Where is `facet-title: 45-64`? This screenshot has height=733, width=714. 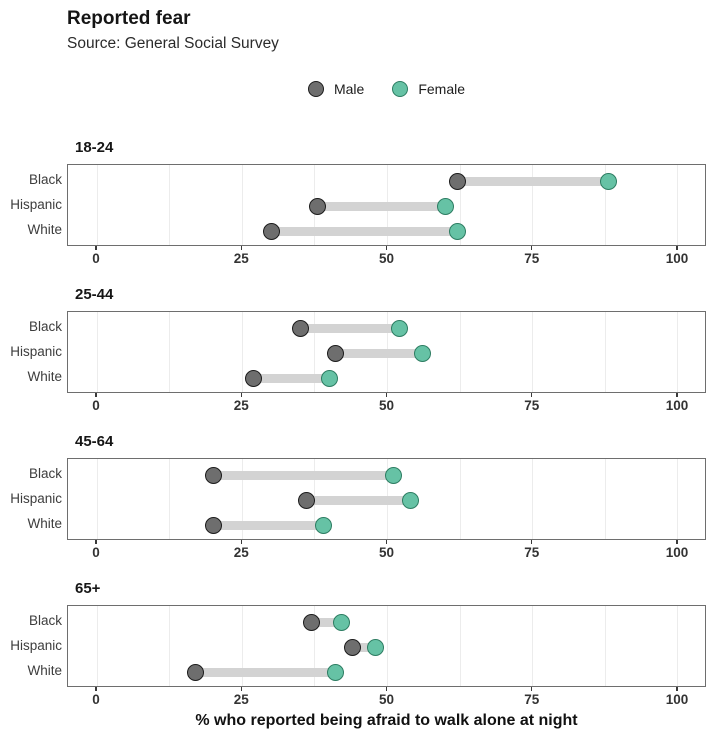 facet-title: 45-64 is located at coordinates (94, 441).